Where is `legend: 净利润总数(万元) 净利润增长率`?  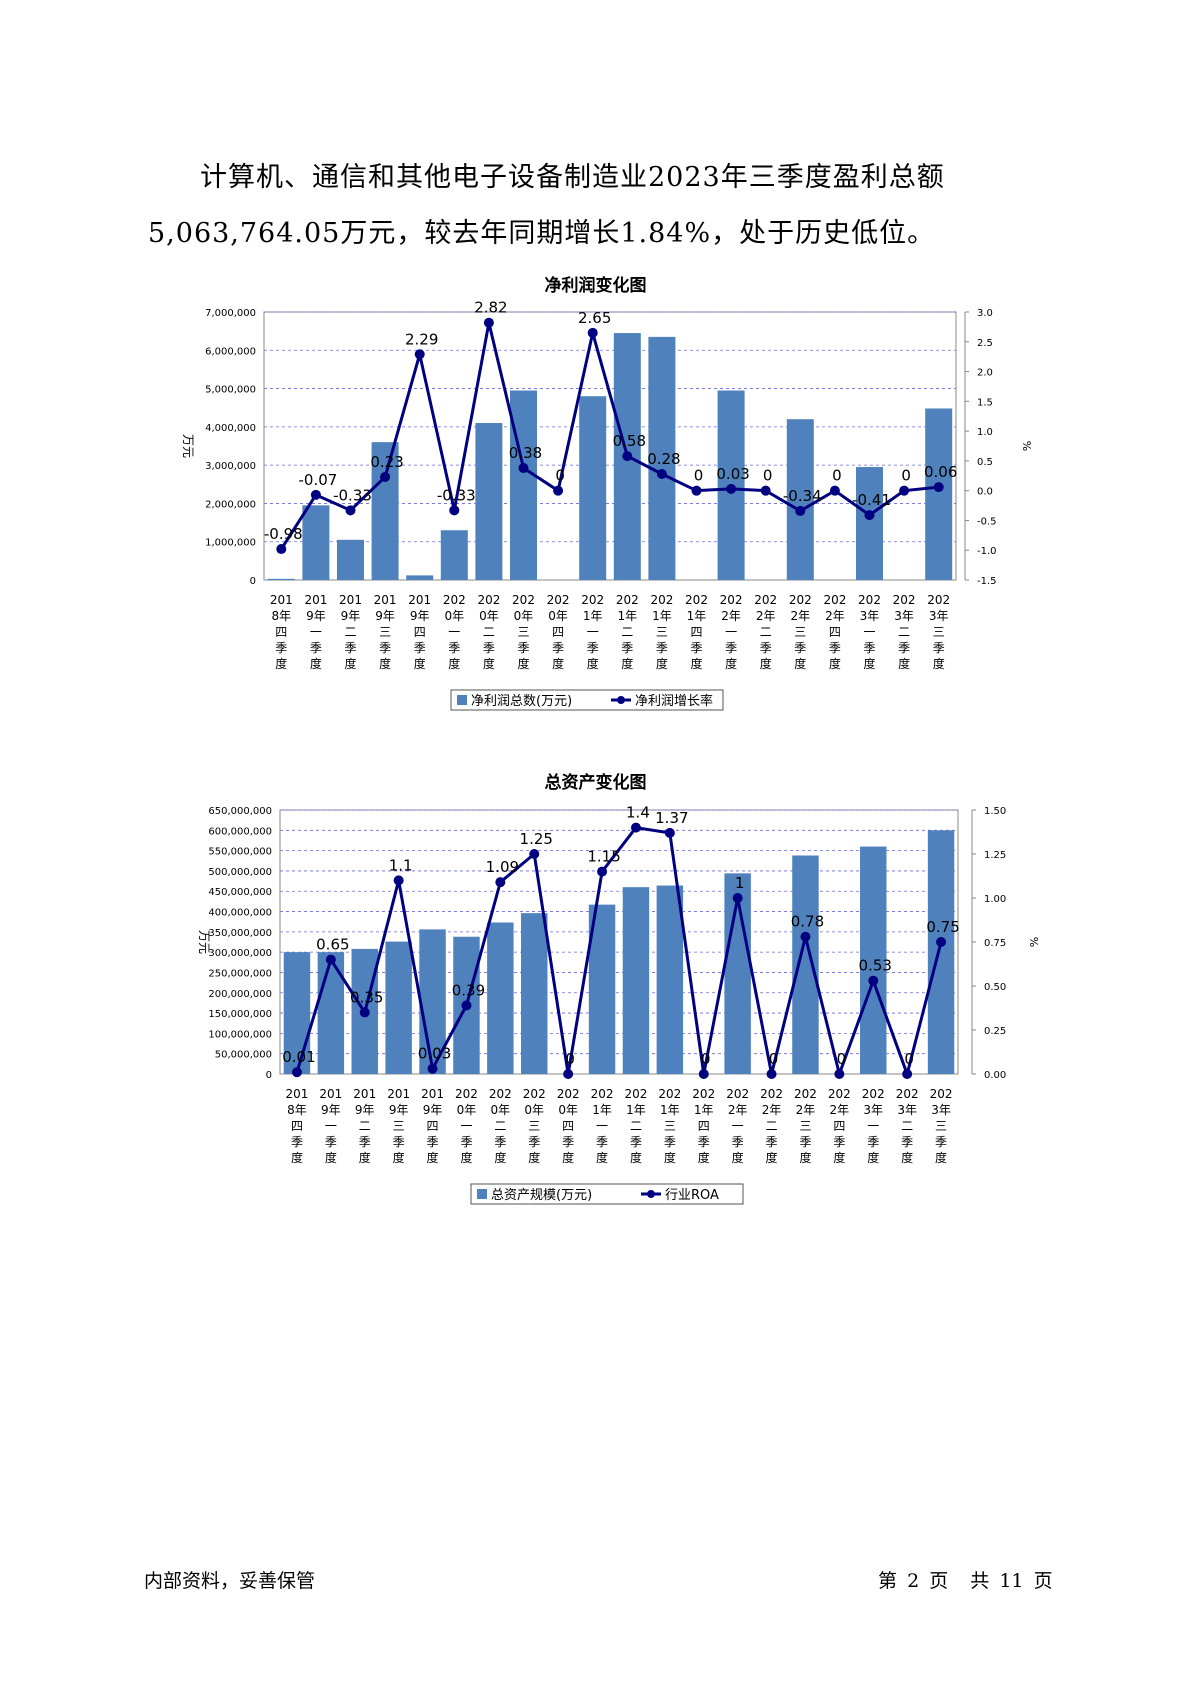
legend: 净利润总数(万元) 净利润增长率 is located at coordinates (587, 700).